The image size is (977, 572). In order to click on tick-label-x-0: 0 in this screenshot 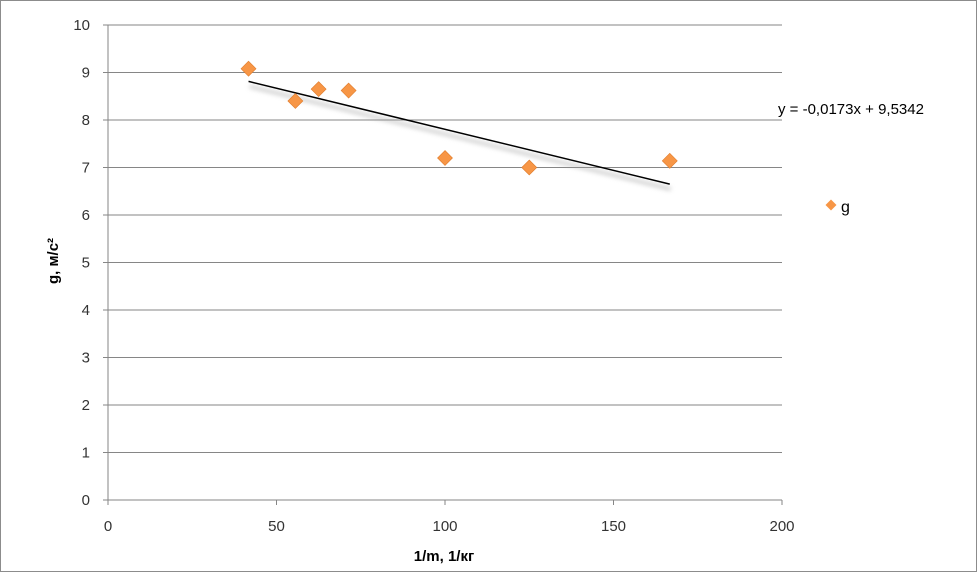, I will do `click(108, 526)`.